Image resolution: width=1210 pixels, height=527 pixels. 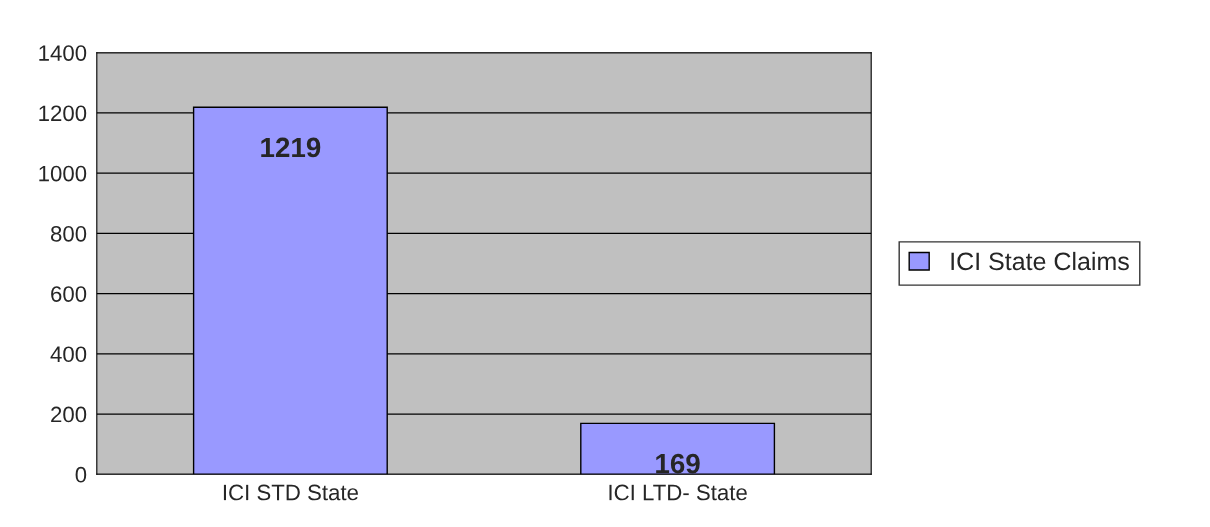 What do you see at coordinates (69, 414) in the screenshot?
I see `y-tick-label: 200` at bounding box center [69, 414].